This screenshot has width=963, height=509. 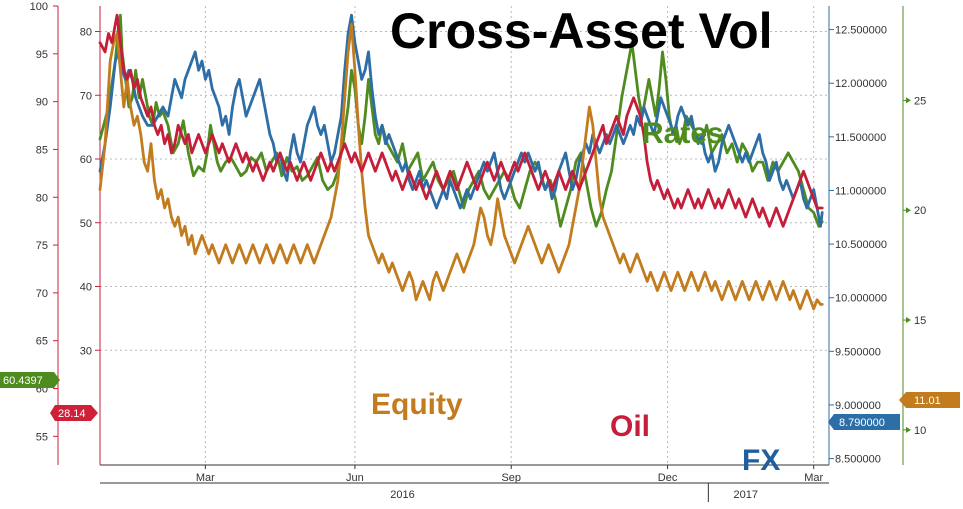 What do you see at coordinates (42, 246) in the screenshot?
I see `fx-tick-label: 75` at bounding box center [42, 246].